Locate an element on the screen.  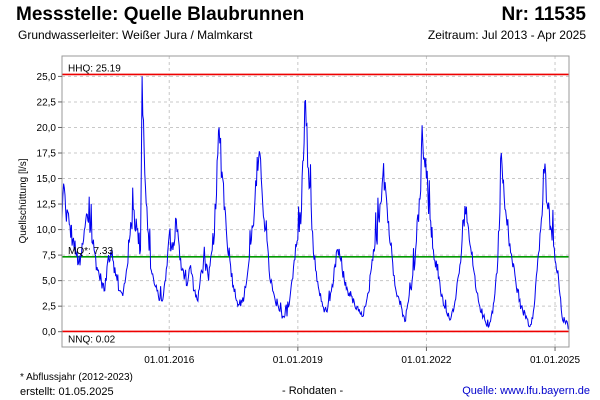
created-date: erstellt: 01.05.2025 is located at coordinates (67, 392).